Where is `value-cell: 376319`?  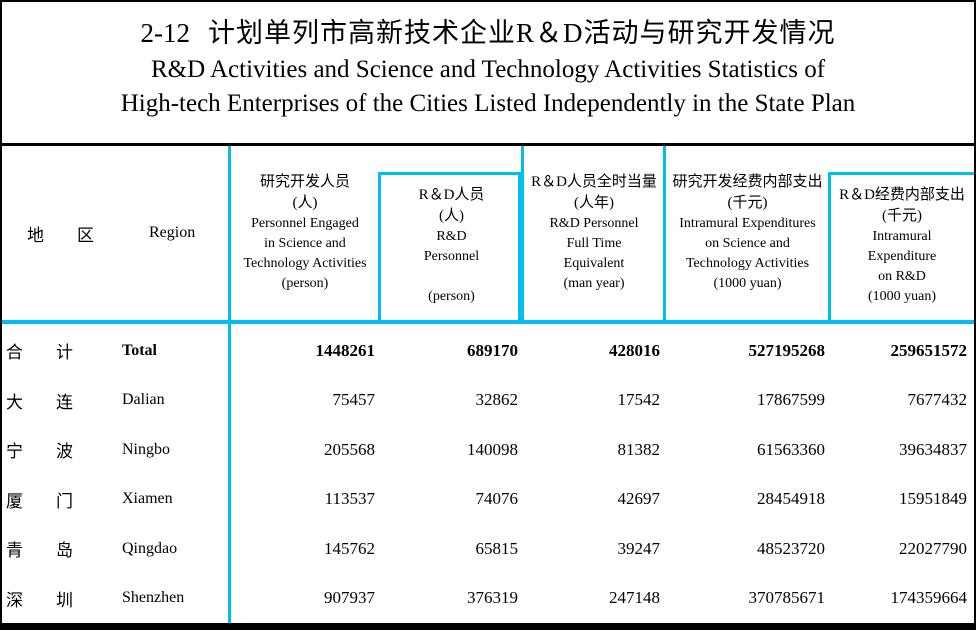 value-cell: 376319 is located at coordinates (492, 598).